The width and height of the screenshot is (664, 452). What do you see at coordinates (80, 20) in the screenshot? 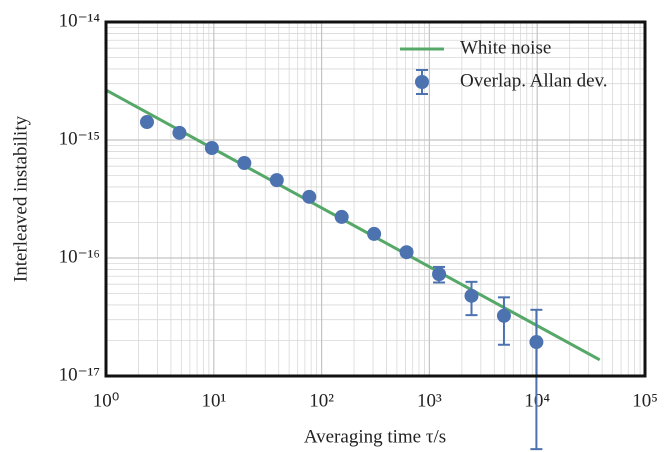
I see `y-tick-label: 10⁻¹⁴` at bounding box center [80, 20].